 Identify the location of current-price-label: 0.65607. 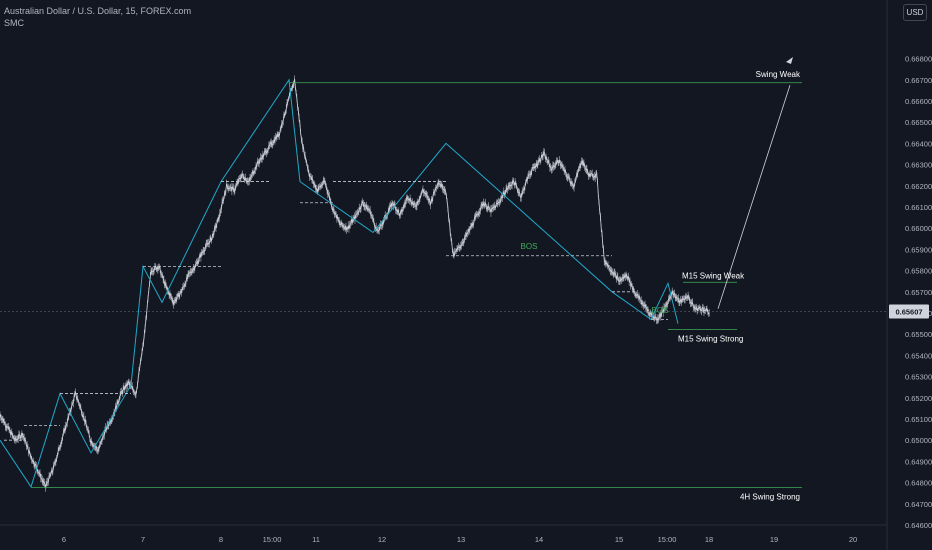
(908, 312).